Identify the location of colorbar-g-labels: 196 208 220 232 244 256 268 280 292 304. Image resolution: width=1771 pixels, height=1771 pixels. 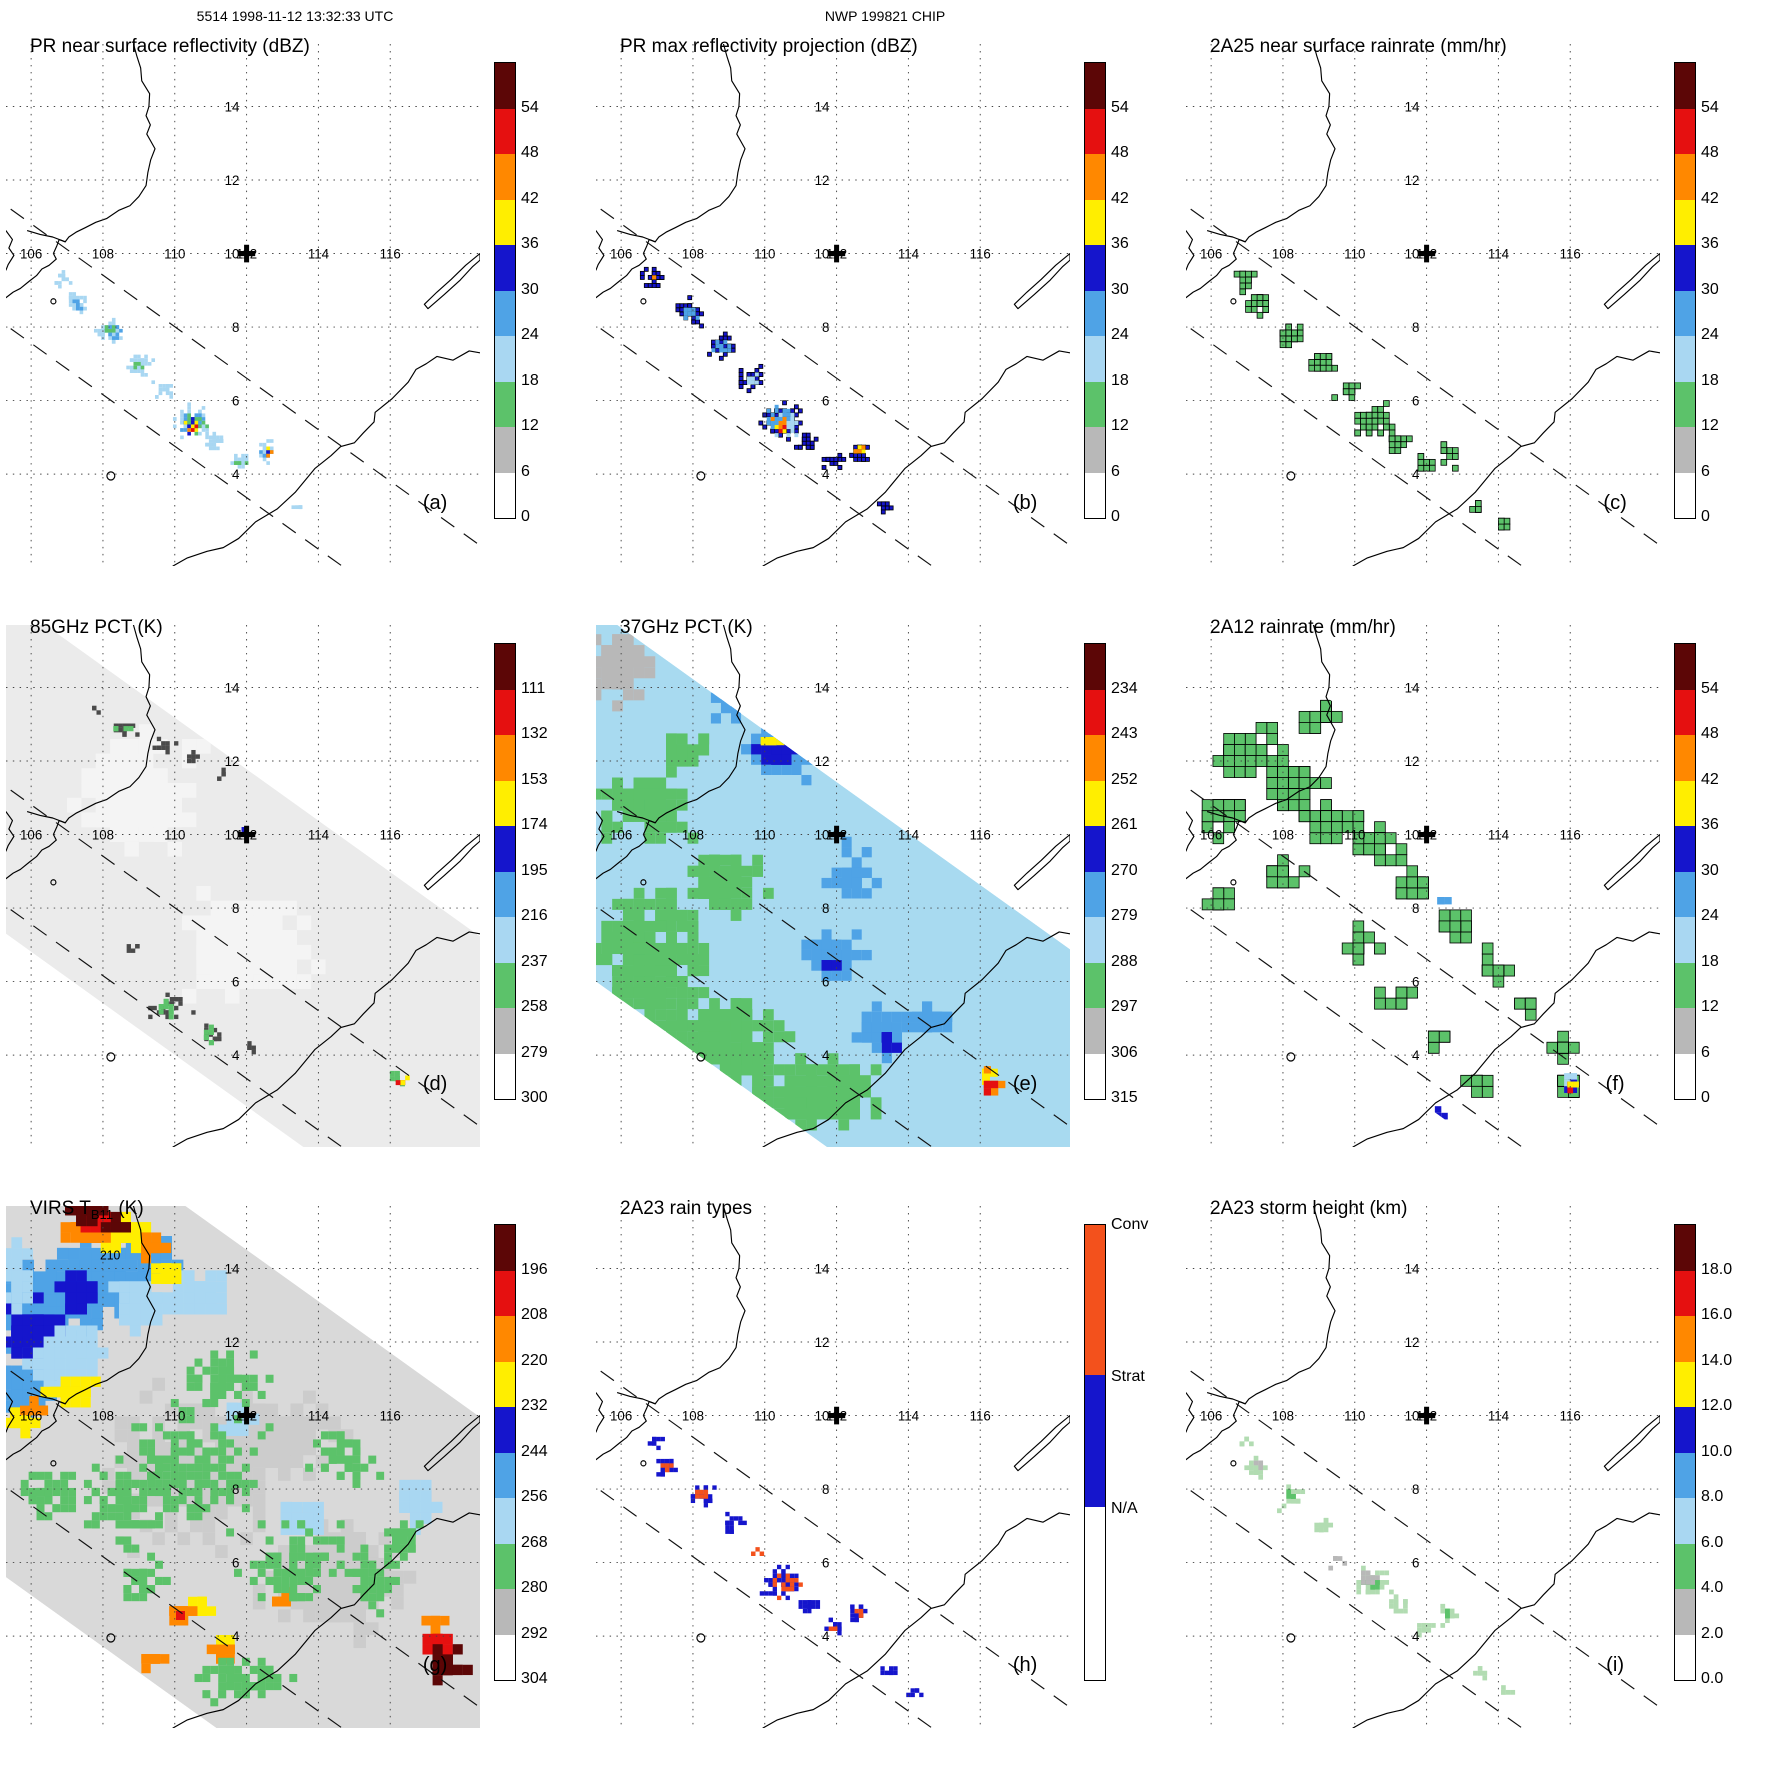
(553, 1456).